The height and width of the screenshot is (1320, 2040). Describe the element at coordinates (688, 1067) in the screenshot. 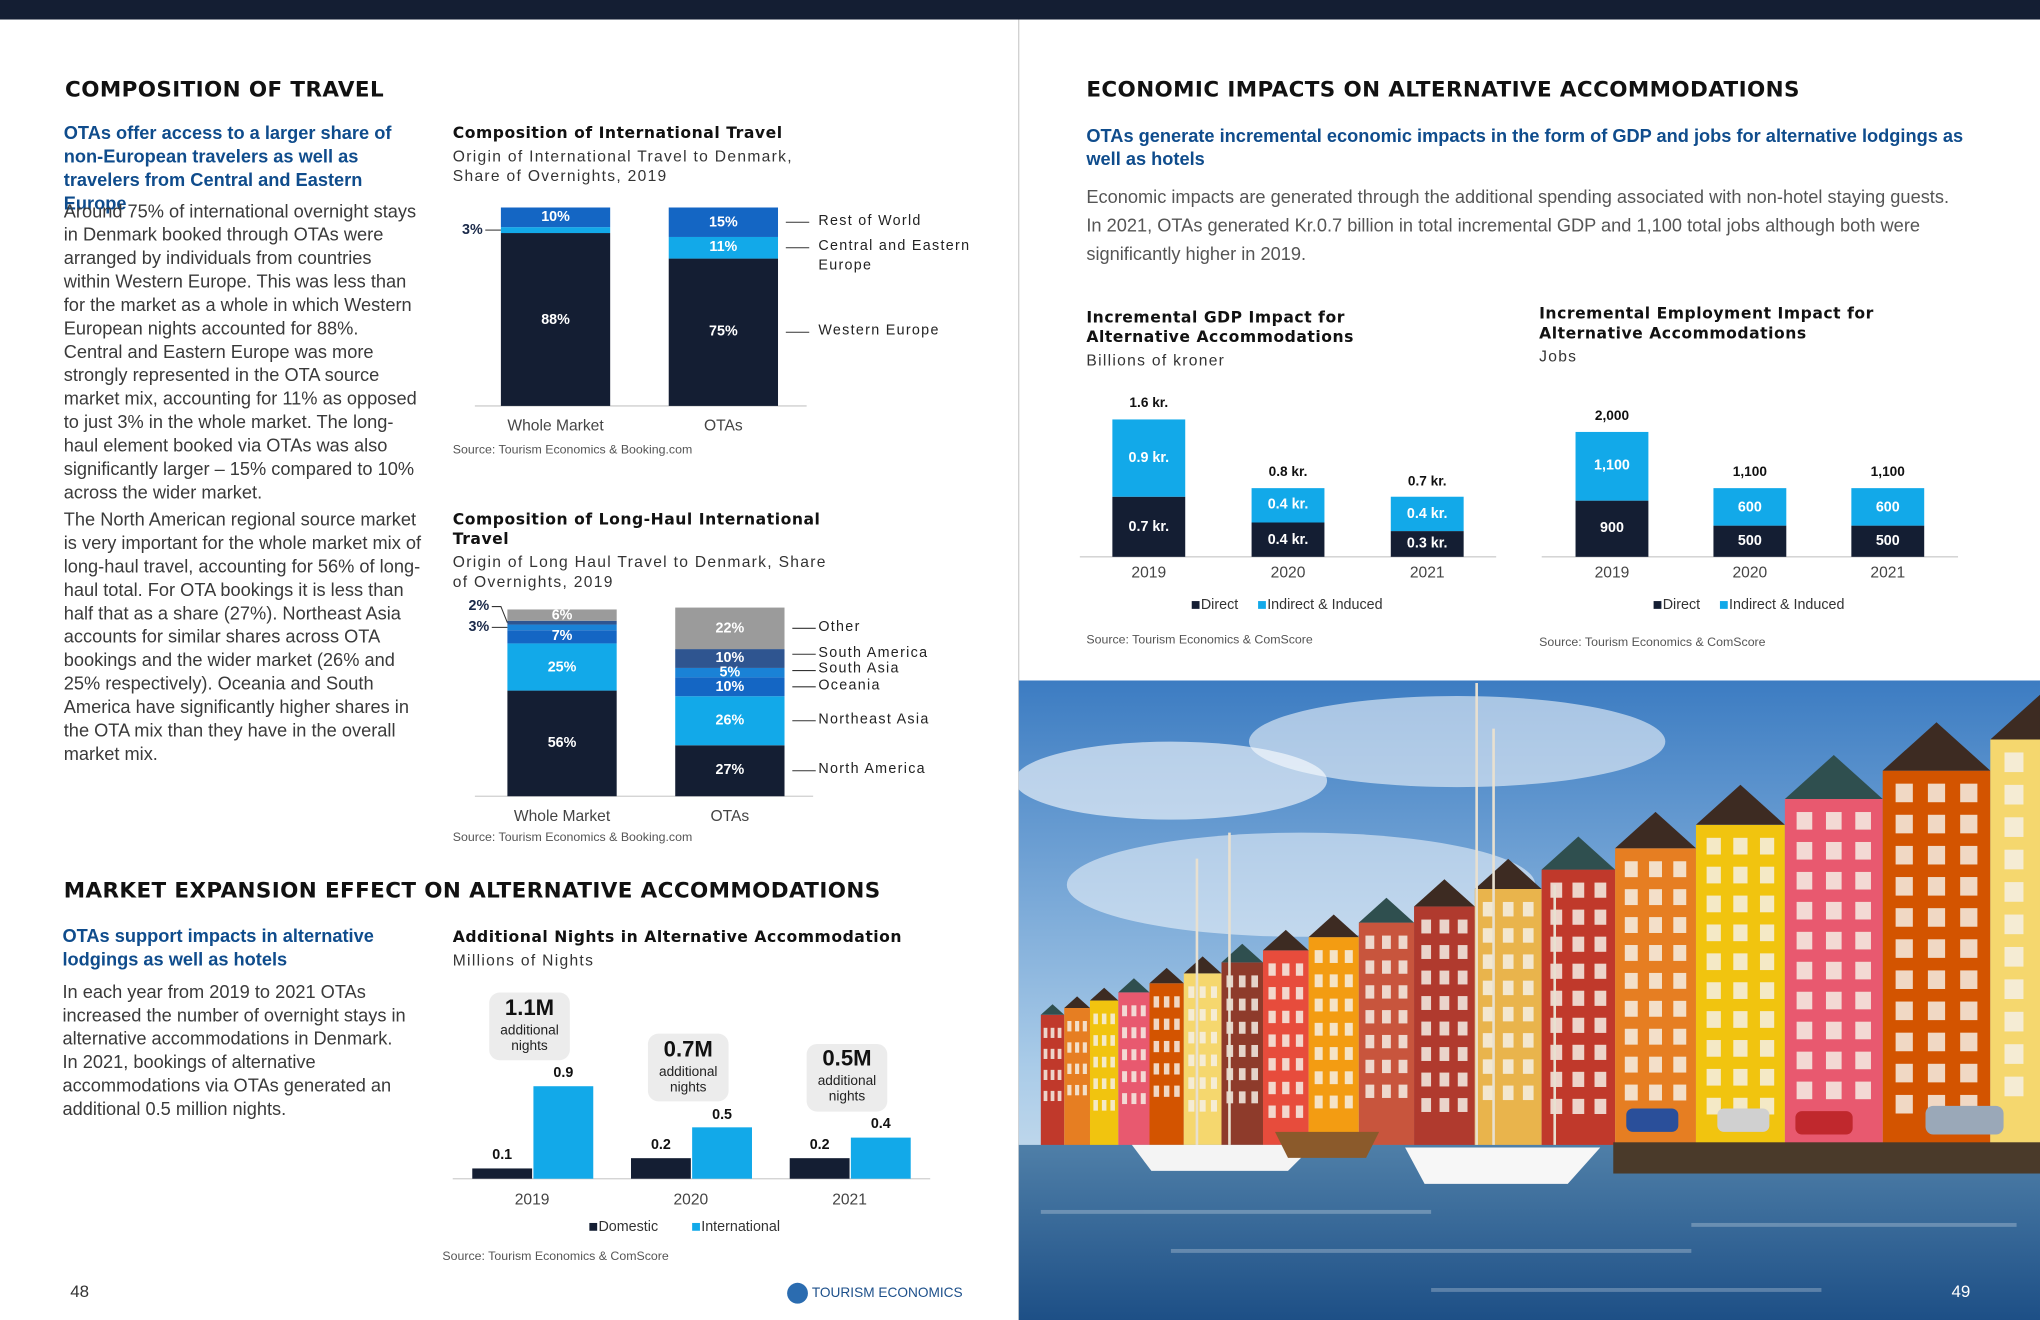

I see `callout-box` at that location.